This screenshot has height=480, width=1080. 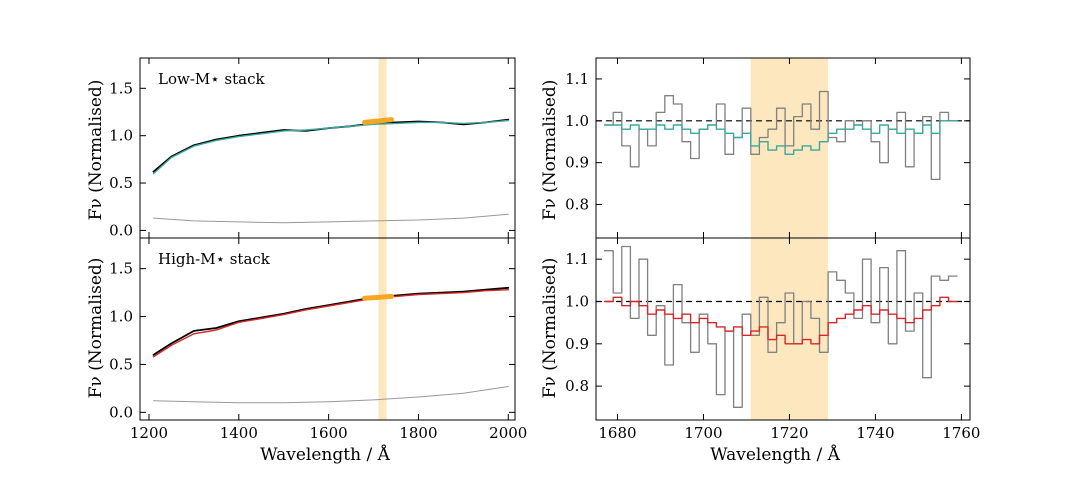 I want to click on right-bottom-x-tick-label: 1760, so click(x=961, y=433).